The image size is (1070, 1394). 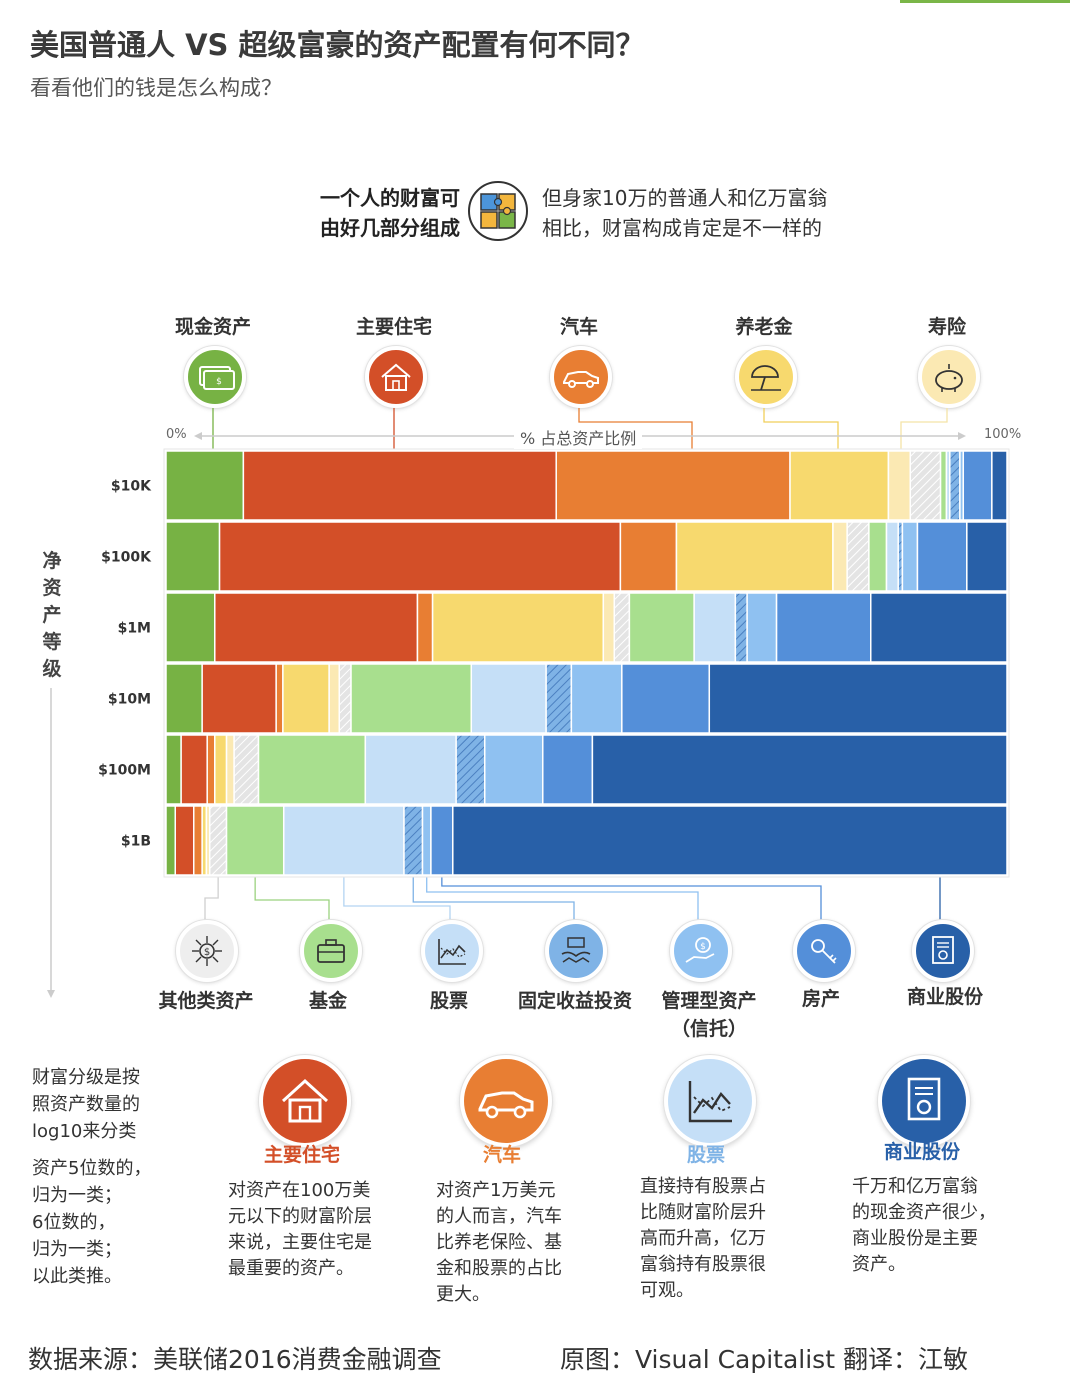 What do you see at coordinates (126, 558) in the screenshot?
I see `row-label: $100K` at bounding box center [126, 558].